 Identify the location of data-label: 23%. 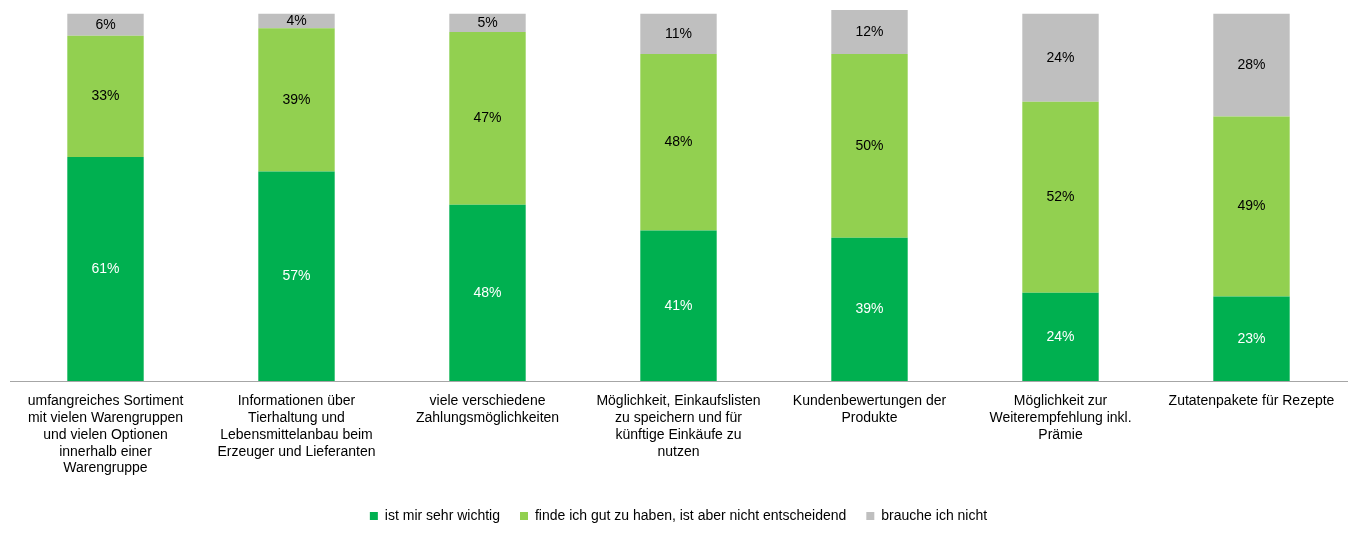
(1251, 337).